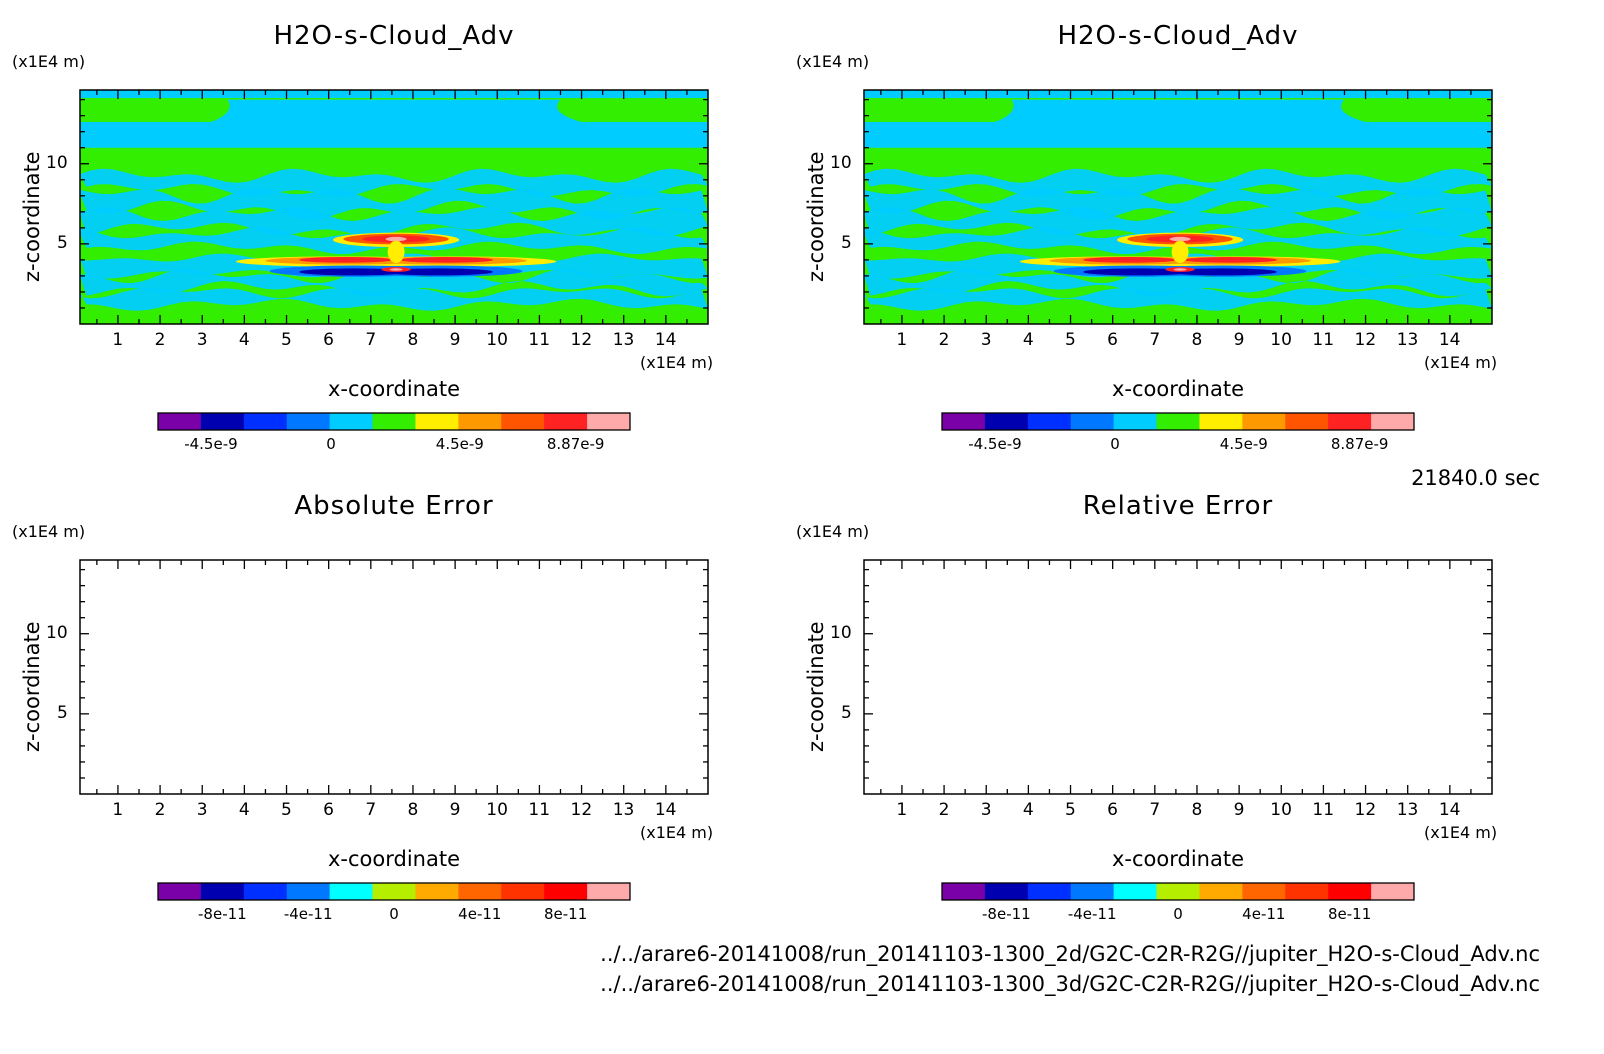 Image resolution: width=1604 pixels, height=1054 pixels. What do you see at coordinates (394, 123) in the screenshot?
I see `contour-band-upper` at bounding box center [394, 123].